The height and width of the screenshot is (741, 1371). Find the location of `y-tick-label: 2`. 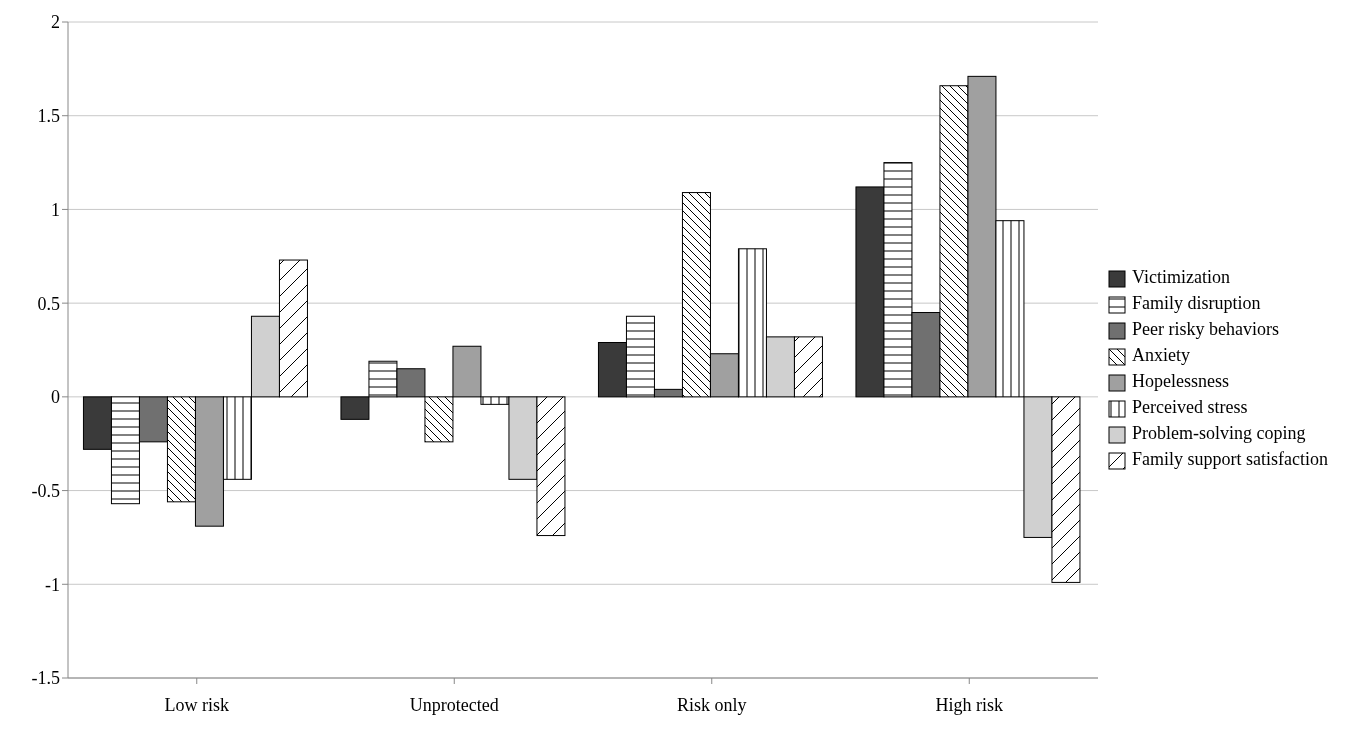

y-tick-label: 2 is located at coordinates (55, 22).